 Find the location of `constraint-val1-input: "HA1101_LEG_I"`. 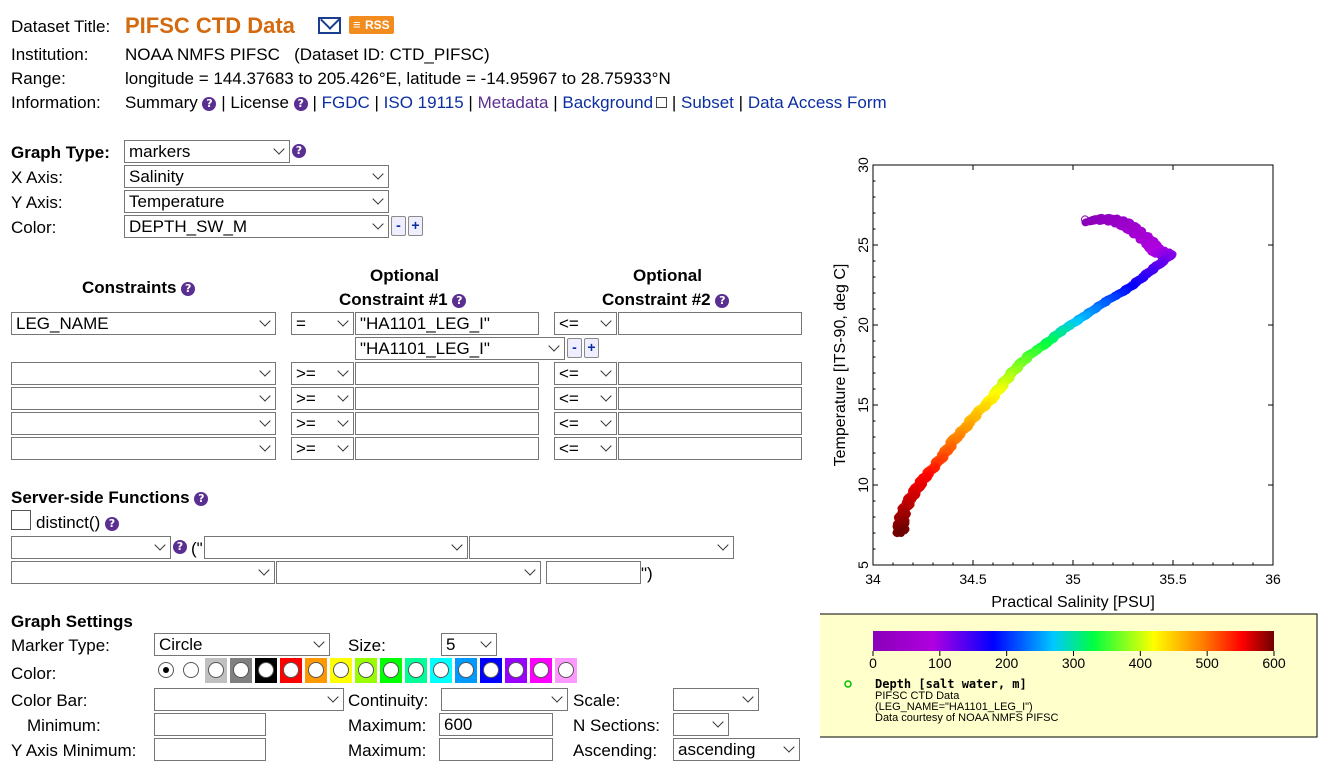

constraint-val1-input: "HA1101_LEG_I" is located at coordinates (447, 323).